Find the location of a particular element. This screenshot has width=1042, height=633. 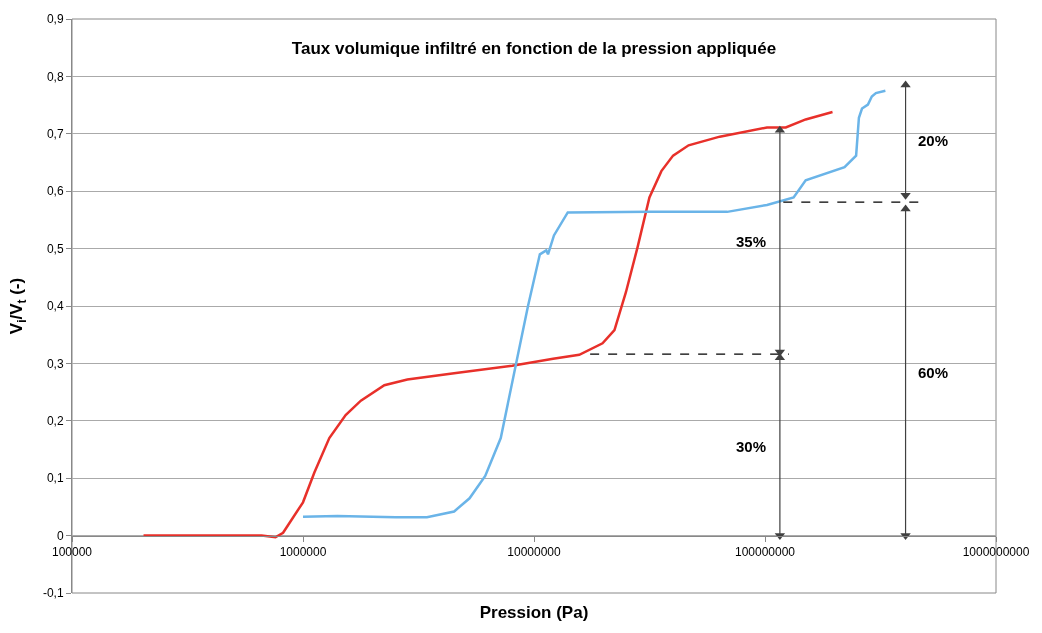

y-tick-label: 0,7 is located at coordinates (55, 134).